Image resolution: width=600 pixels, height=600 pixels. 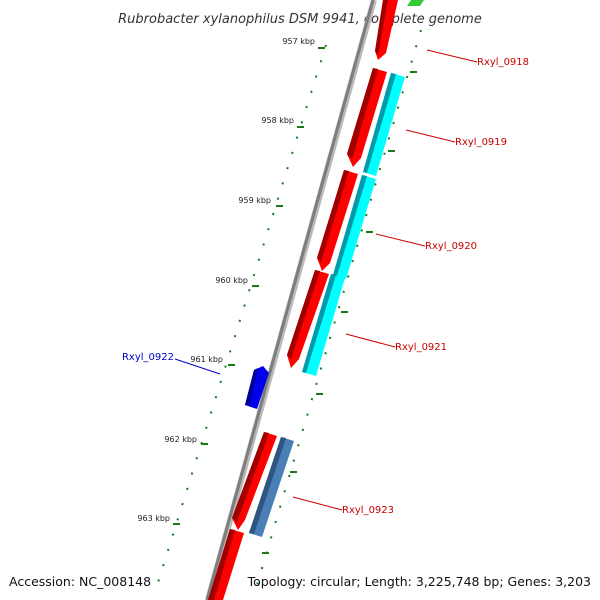 What do you see at coordinates (381, 27) in the screenshot?
I see `feature-red-0918-shade` at bounding box center [381, 27].